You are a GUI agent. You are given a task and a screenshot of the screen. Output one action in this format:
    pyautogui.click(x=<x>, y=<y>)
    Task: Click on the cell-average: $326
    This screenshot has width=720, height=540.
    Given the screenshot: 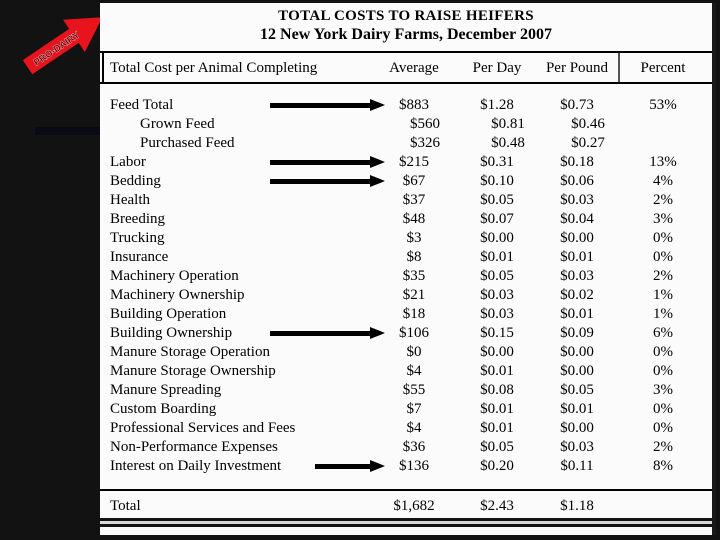 What is the action you would take?
    pyautogui.click(x=425, y=143)
    